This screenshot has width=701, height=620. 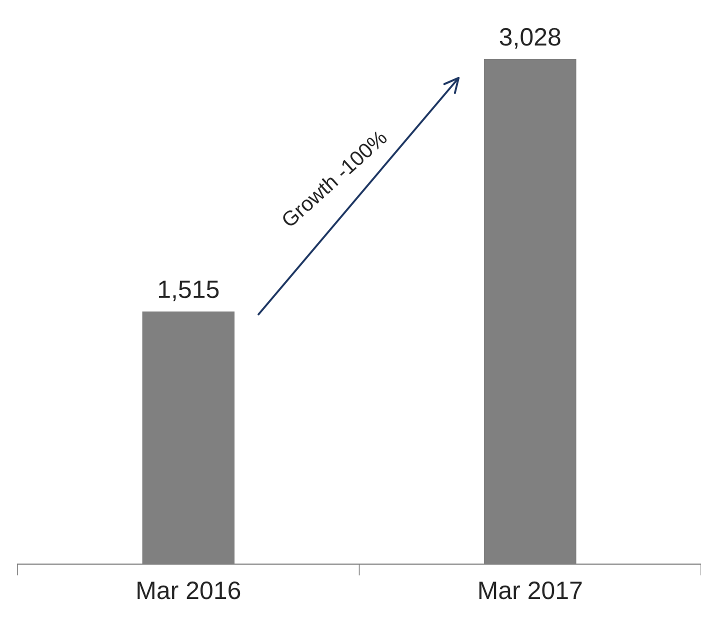 What do you see at coordinates (189, 291) in the screenshot?
I see `data-label: 1,515` at bounding box center [189, 291].